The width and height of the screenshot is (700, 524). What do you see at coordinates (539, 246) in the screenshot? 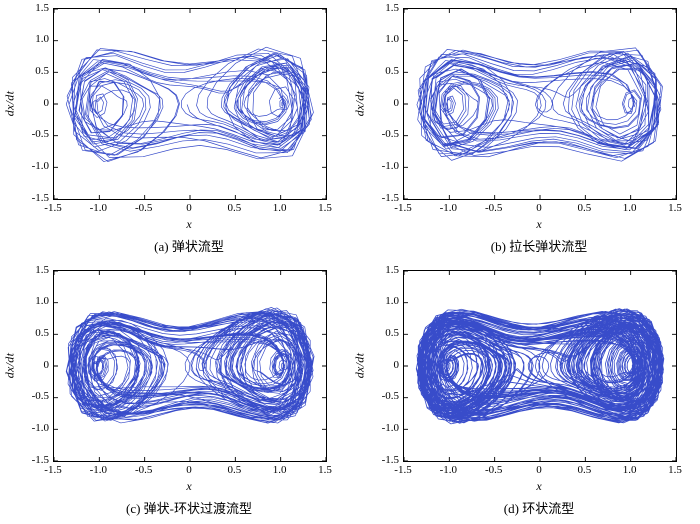
I see `panel-caption: (b) 拉长弹状流型` at bounding box center [539, 246].